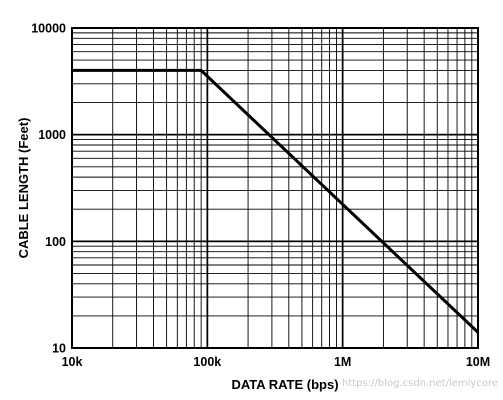 Image resolution: width=503 pixels, height=400 pixels. Describe the element at coordinates (478, 362) in the screenshot. I see `x-tick-label: 10M` at that location.